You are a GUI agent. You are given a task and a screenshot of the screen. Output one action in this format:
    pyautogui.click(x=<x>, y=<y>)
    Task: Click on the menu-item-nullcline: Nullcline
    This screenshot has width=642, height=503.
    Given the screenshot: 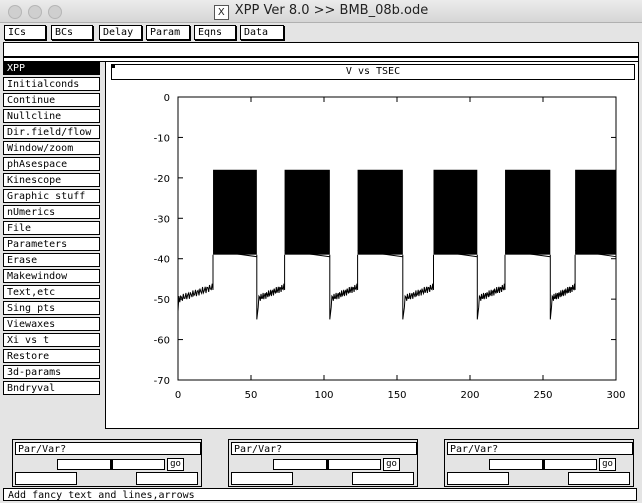 What is the action you would take?
    pyautogui.click(x=51, y=116)
    